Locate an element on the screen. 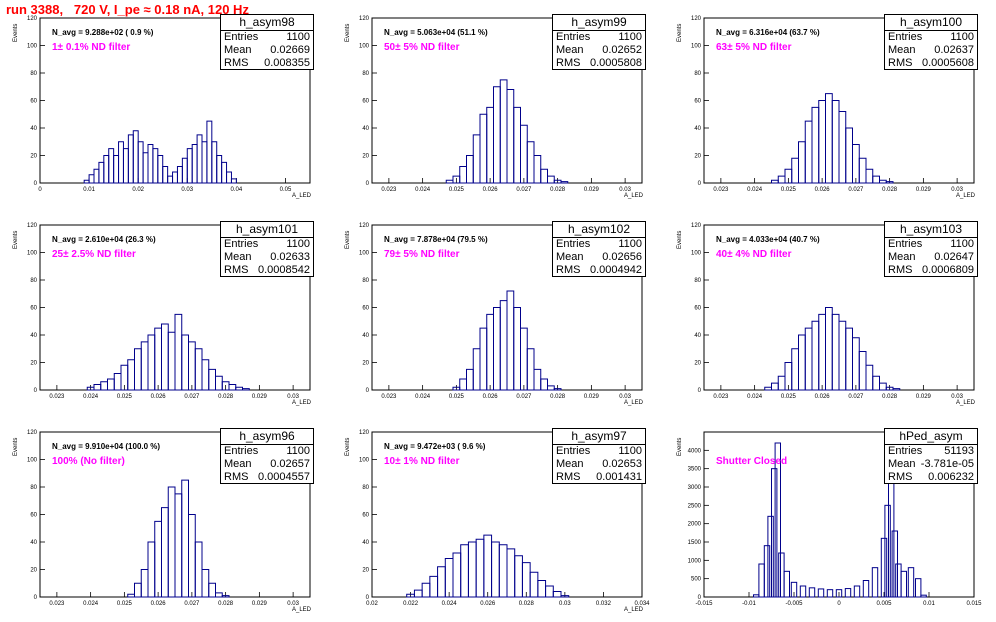 This screenshot has width=996, height=622. x-tick-label: 0.04 is located at coordinates (237, 190).